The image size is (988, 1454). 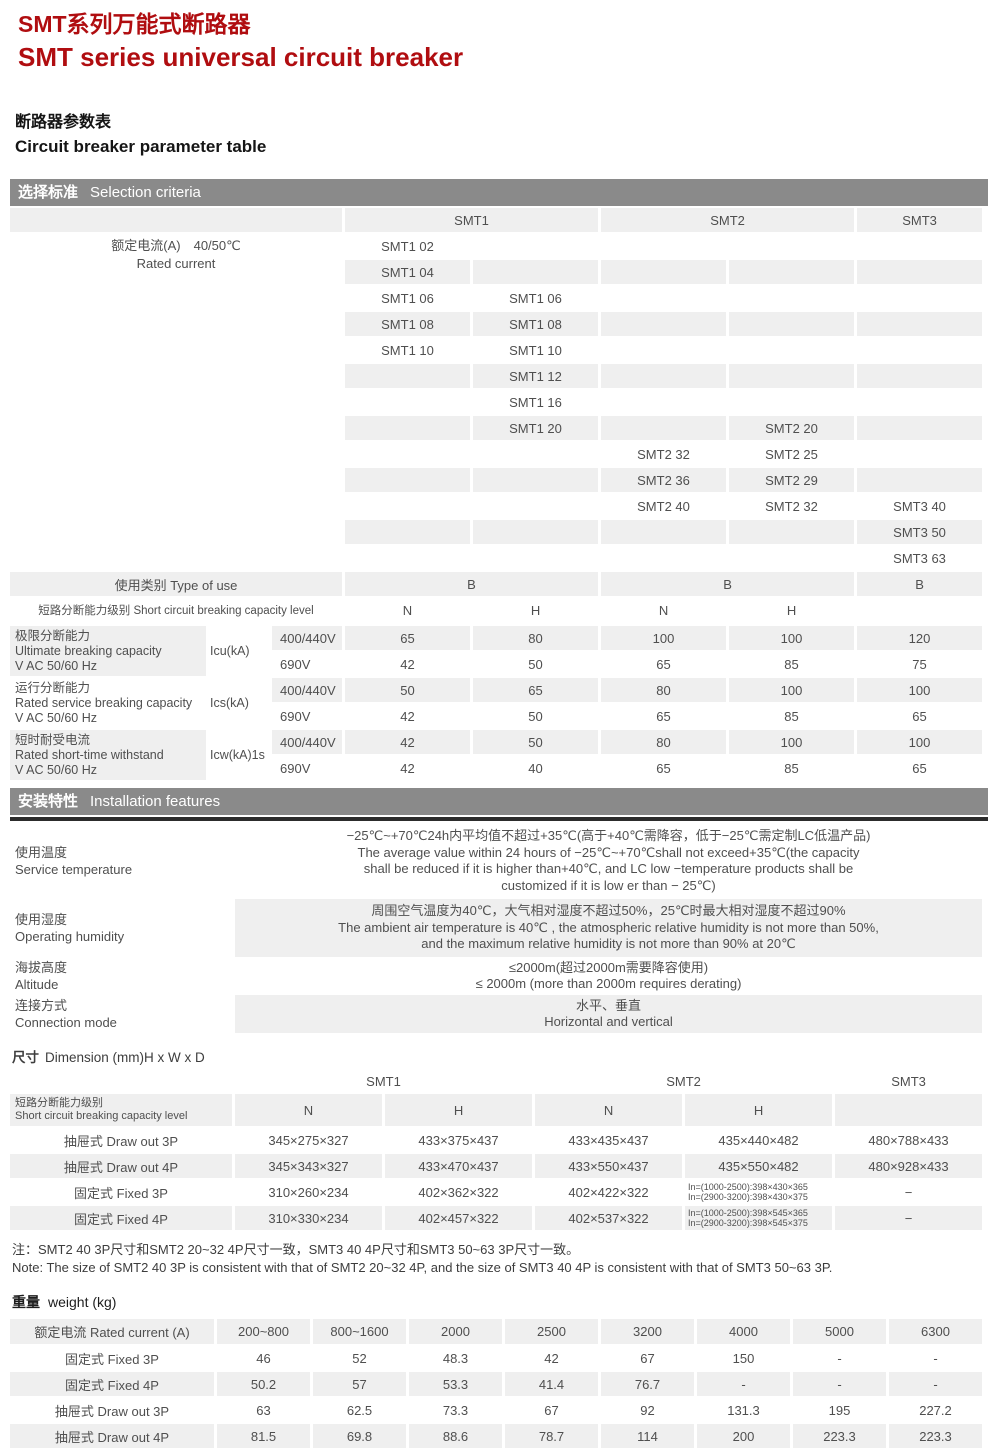 I want to click on dimension-cell: 435×550×482, so click(x=759, y=1166).